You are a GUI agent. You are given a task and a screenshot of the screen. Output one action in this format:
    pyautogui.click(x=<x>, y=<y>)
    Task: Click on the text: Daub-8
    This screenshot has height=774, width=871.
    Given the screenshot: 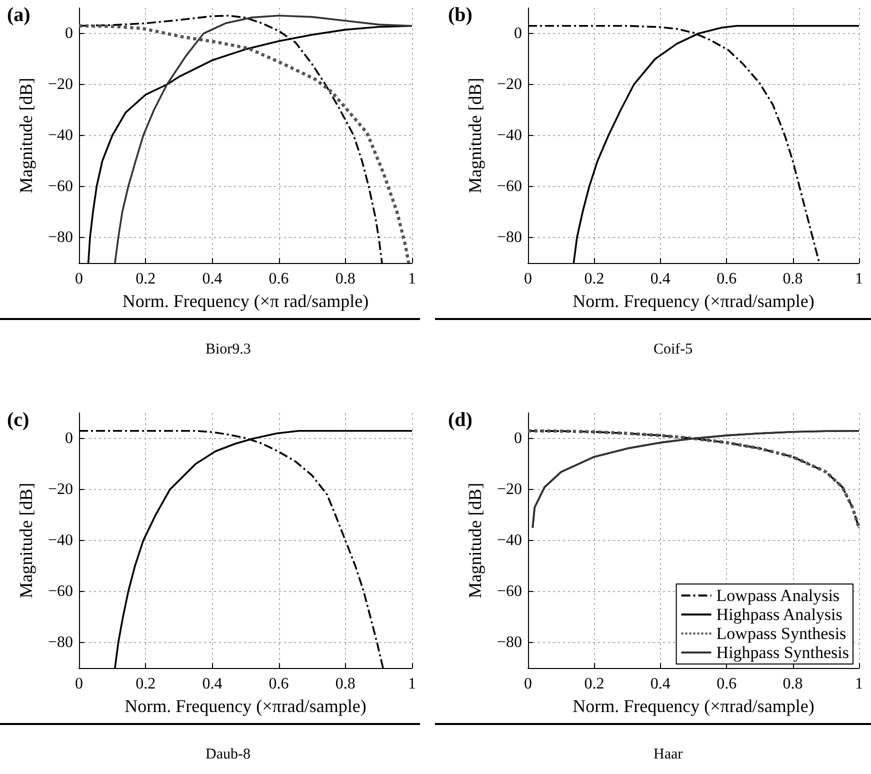 What is the action you would take?
    pyautogui.click(x=228, y=754)
    